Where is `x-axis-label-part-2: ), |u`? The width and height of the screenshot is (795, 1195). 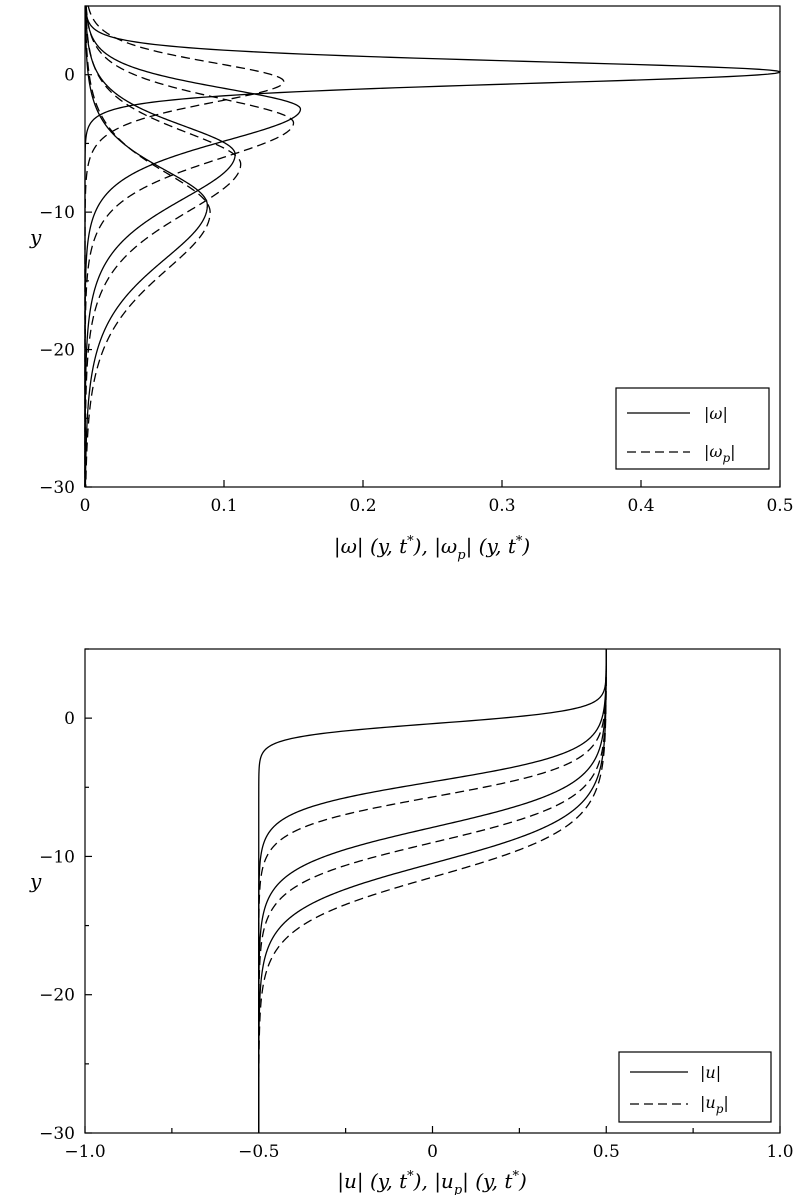 x-axis-label-part-2: ), |u is located at coordinates (433, 1181).